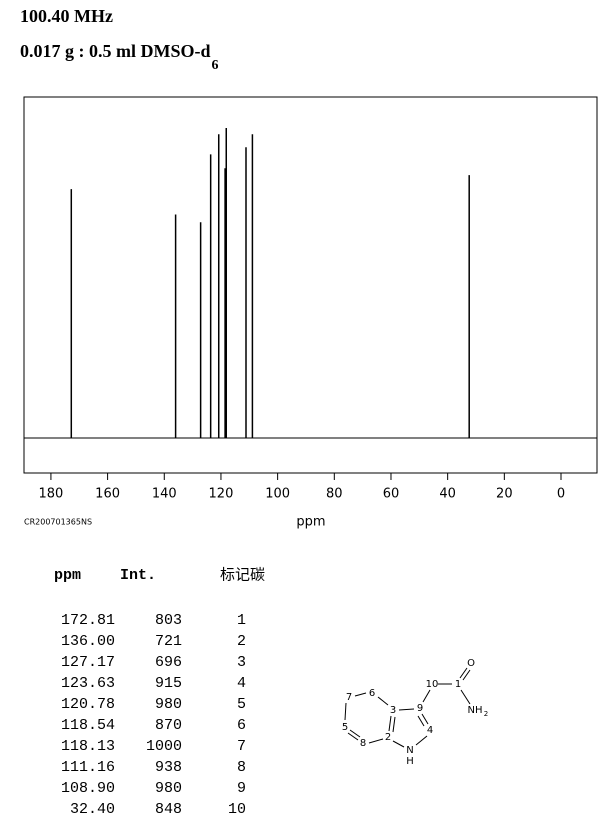  I want to click on atom-label: NH, so click(475, 710).